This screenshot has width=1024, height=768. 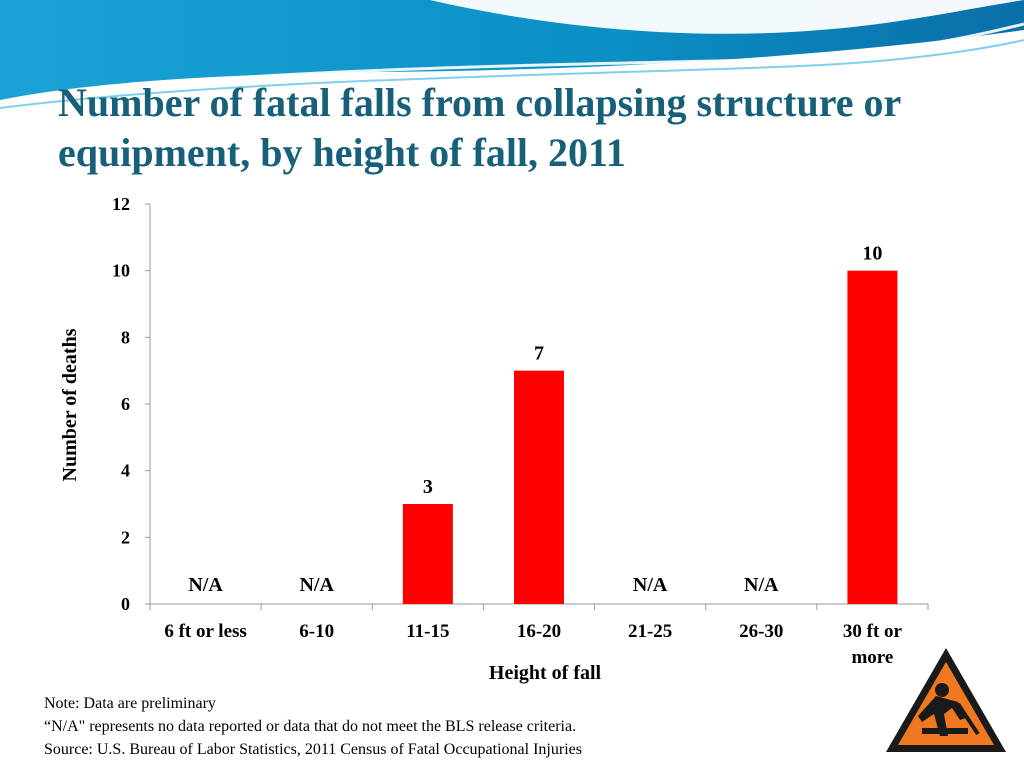 I want to click on y-axis-title: Number of deaths, so click(x=70, y=404).